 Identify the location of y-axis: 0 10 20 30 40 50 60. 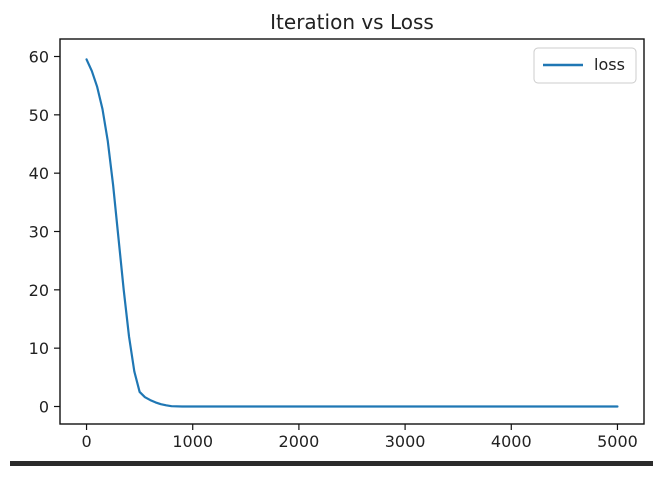
(44, 232).